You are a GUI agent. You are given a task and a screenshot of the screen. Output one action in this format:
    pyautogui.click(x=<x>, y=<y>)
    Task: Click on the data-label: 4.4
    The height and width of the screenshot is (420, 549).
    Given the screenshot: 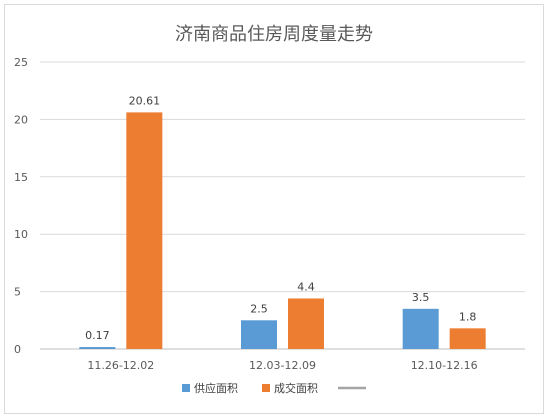 What is the action you would take?
    pyautogui.click(x=306, y=286)
    